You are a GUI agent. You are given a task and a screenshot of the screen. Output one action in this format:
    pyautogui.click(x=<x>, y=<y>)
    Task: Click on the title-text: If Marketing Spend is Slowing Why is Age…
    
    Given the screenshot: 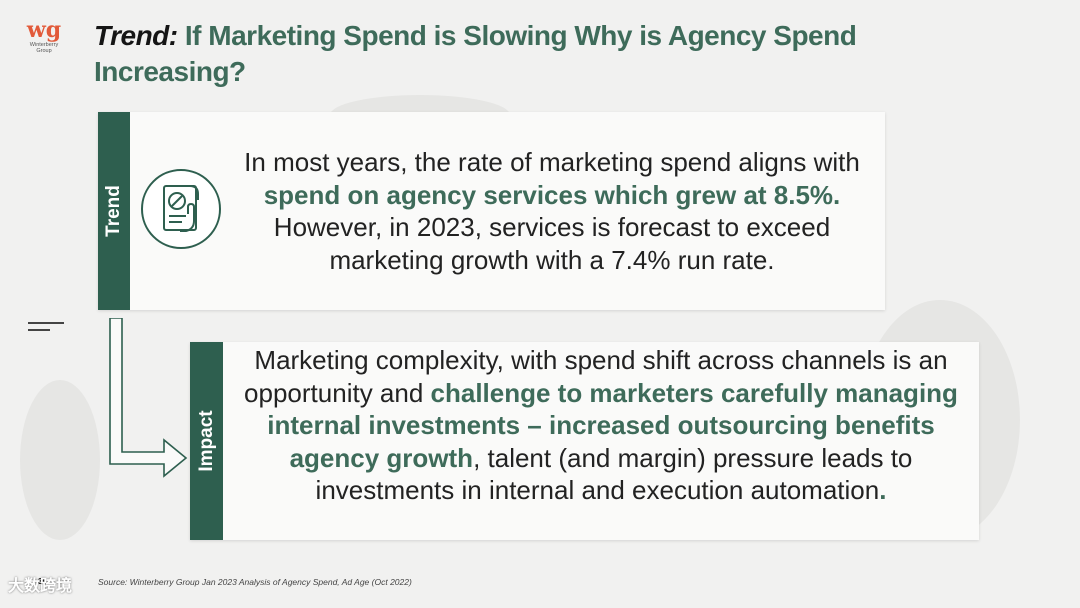 What is the action you would take?
    pyautogui.click(x=475, y=53)
    